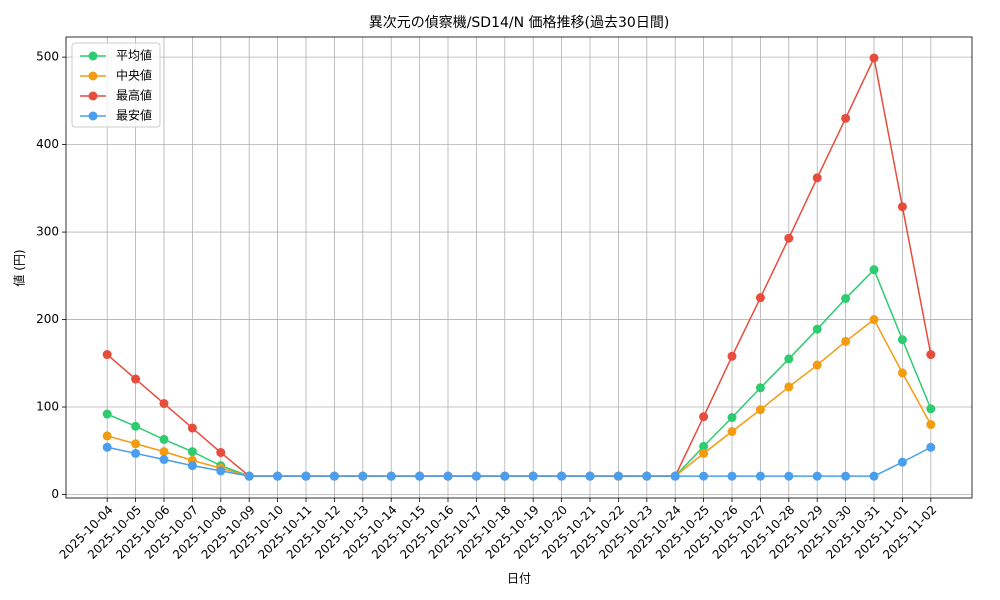 The image size is (1000, 600). What do you see at coordinates (19, 267) in the screenshot?
I see `y-axis-label: 値 (円)` at bounding box center [19, 267].